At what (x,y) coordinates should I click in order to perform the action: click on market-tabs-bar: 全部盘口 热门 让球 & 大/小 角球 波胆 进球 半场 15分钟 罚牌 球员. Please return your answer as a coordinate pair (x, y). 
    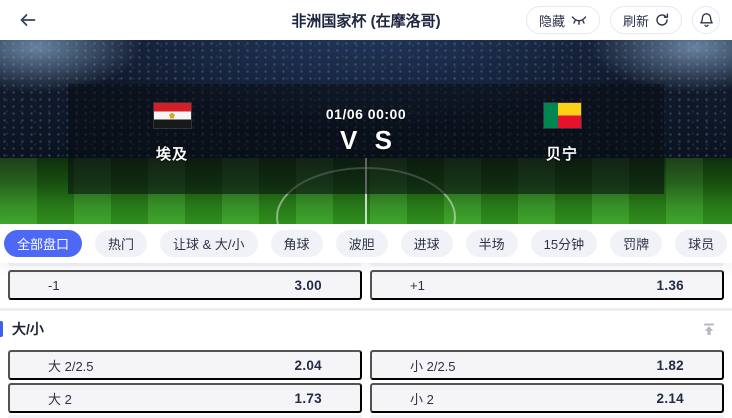
    Looking at the image, I should click on (366, 243).